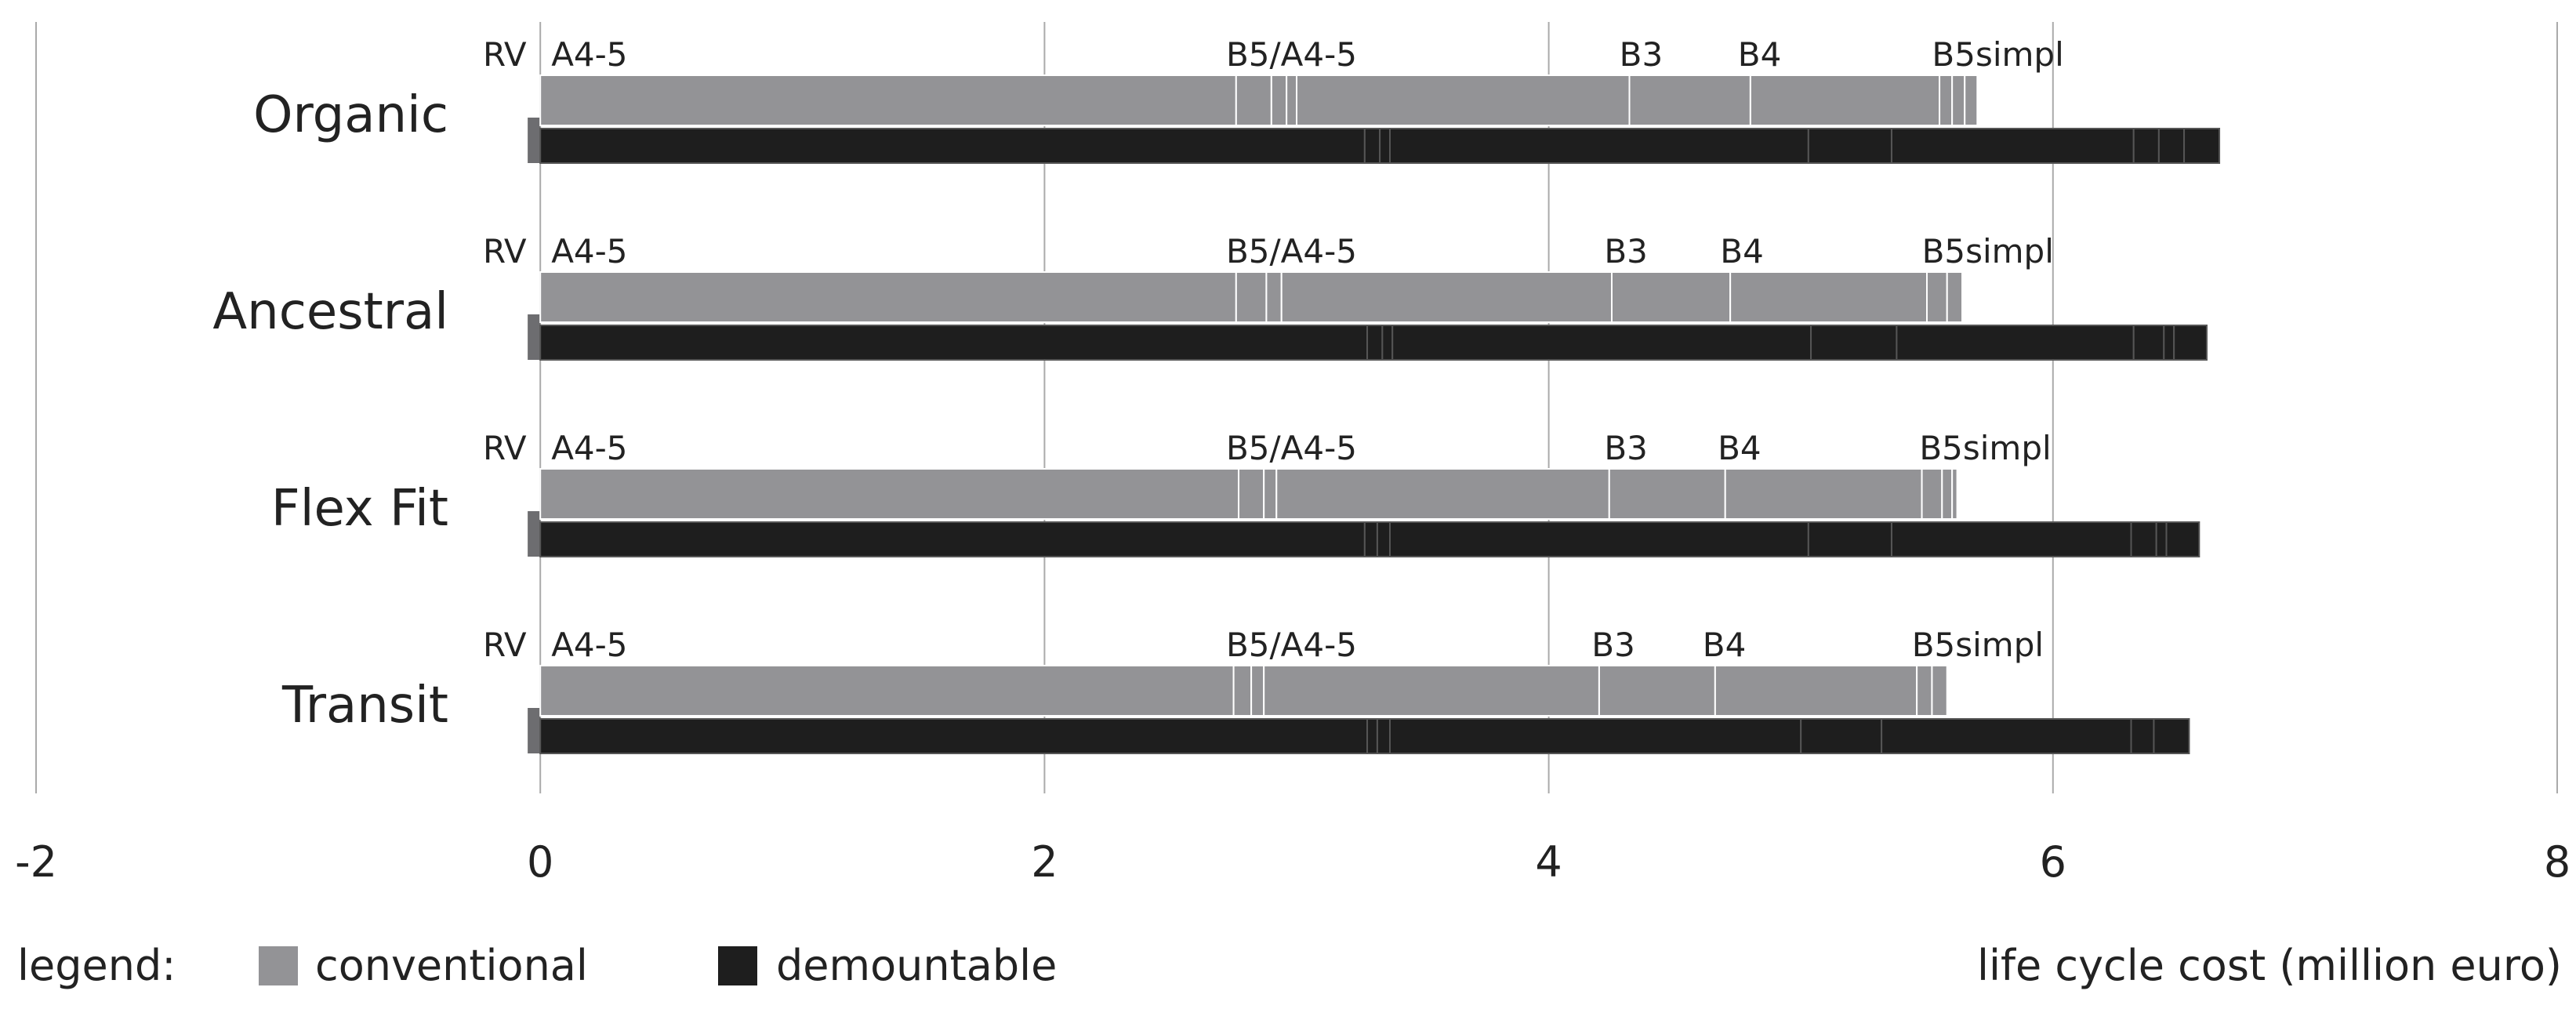 The height and width of the screenshot is (1009, 2576). What do you see at coordinates (2558, 862) in the screenshot?
I see `x-tick-label: 8` at bounding box center [2558, 862].